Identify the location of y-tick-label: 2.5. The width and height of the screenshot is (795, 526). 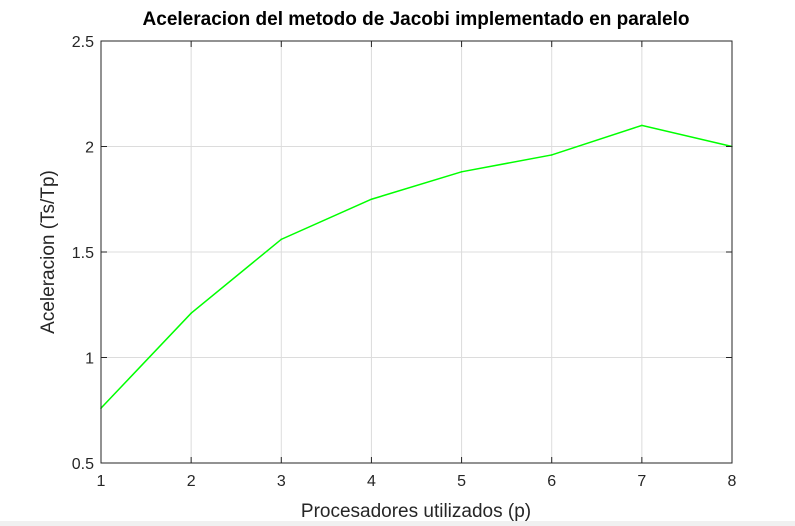
(83, 42).